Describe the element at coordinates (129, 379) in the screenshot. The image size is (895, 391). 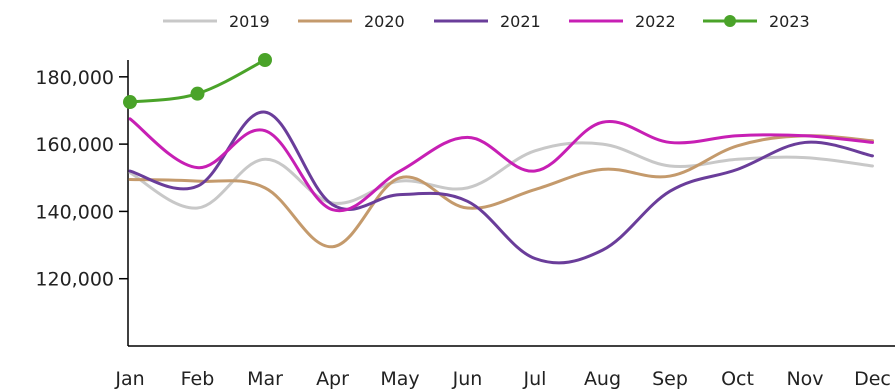
I see `x-tick-label: Jan` at that location.